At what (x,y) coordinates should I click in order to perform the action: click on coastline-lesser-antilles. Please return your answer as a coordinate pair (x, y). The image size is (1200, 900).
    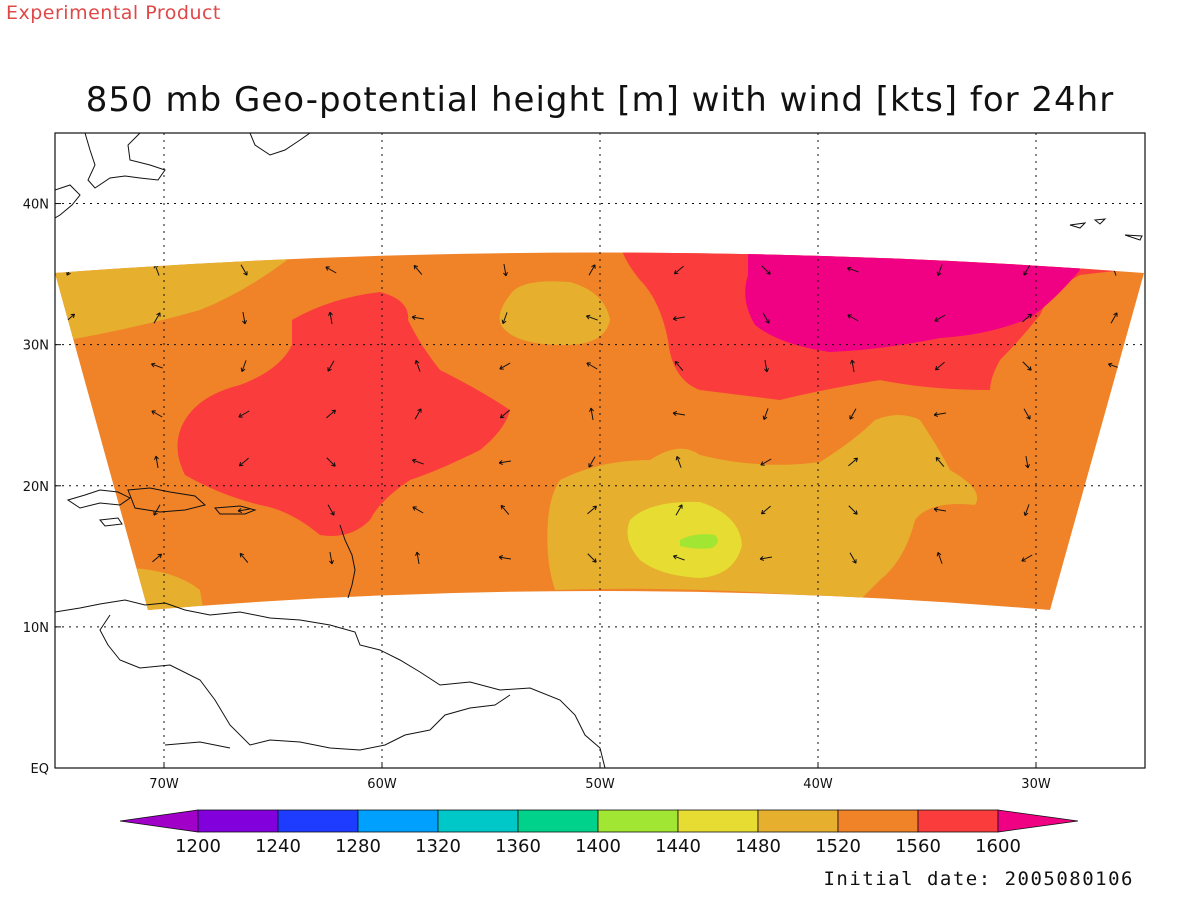
    Looking at the image, I should click on (347, 561).